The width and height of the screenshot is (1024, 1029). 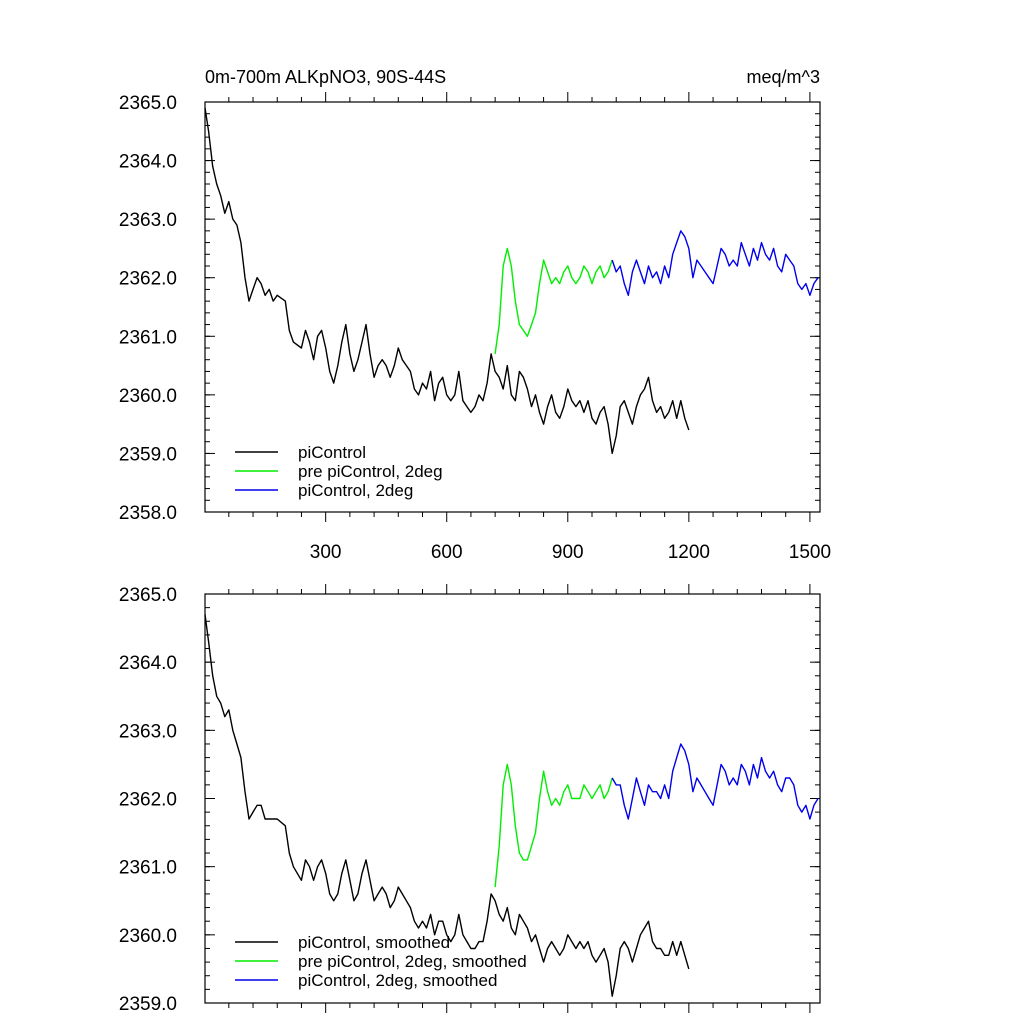 What do you see at coordinates (325, 77) in the screenshot?
I see `chart-title: 0m-700m ALKpNO3, 90S-44S` at bounding box center [325, 77].